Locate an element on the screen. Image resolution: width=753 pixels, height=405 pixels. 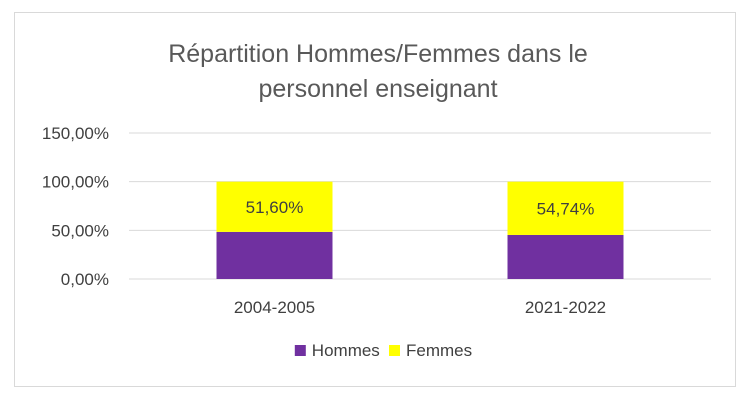
chart-title-line-2: personnel enseignant is located at coordinates (377, 89).